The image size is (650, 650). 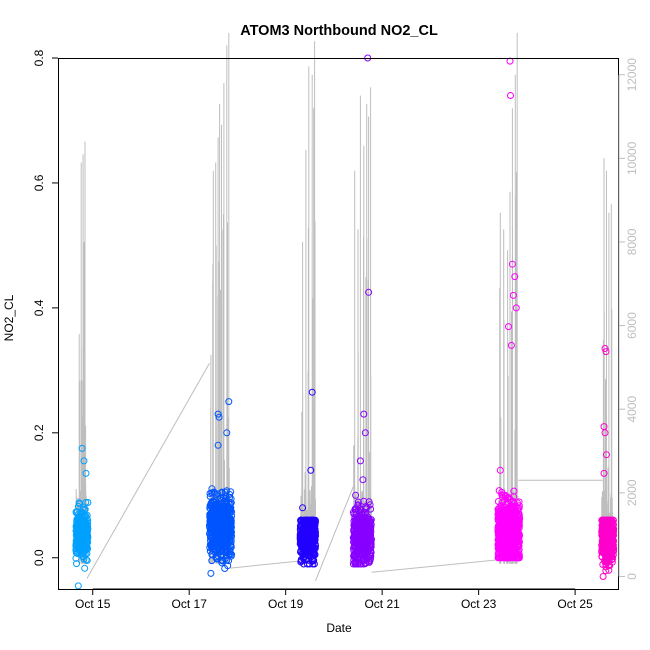 What do you see at coordinates (93, 604) in the screenshot?
I see `x-tick-label: Oct 15` at bounding box center [93, 604].